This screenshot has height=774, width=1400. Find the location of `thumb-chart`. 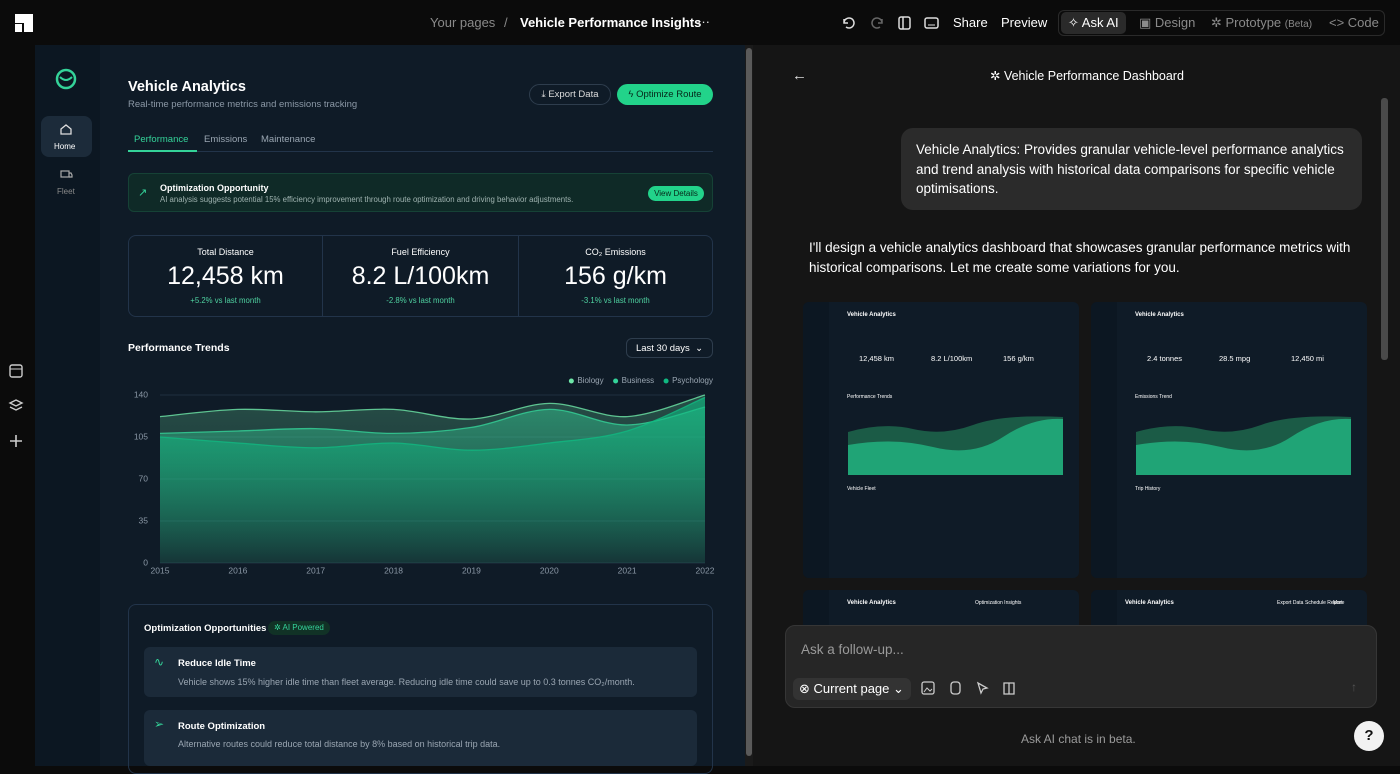

thumb-chart is located at coordinates (1243, 445).